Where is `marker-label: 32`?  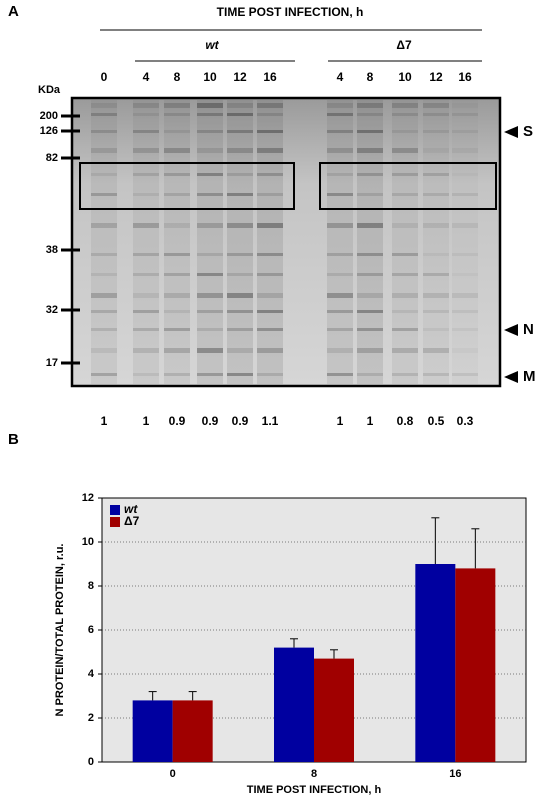 marker-label: 32 is located at coordinates (52, 310).